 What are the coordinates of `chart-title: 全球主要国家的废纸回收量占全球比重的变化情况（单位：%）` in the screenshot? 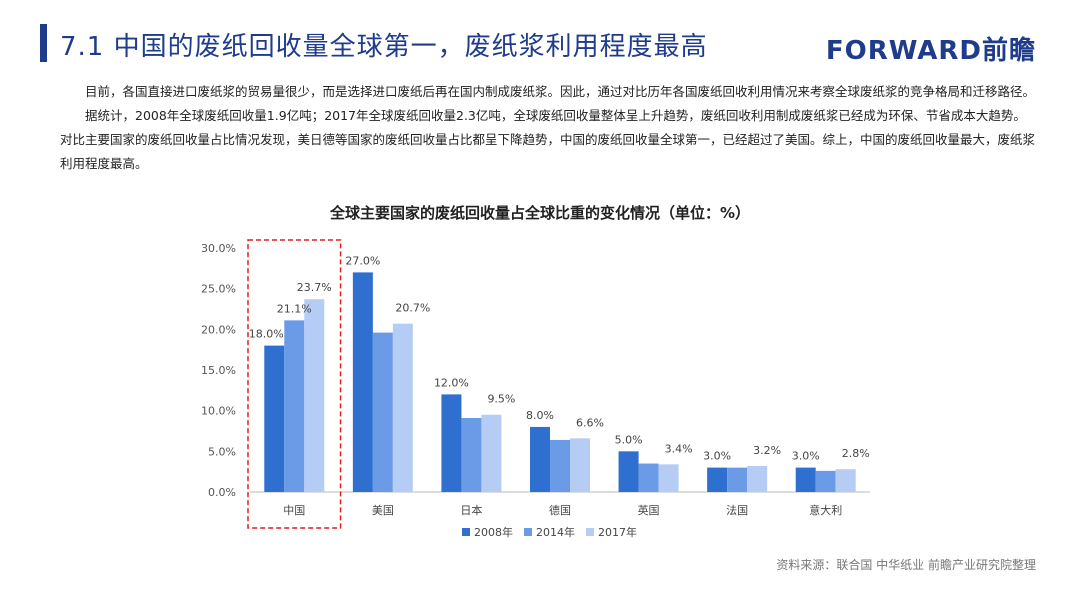 It's located at (540, 213).